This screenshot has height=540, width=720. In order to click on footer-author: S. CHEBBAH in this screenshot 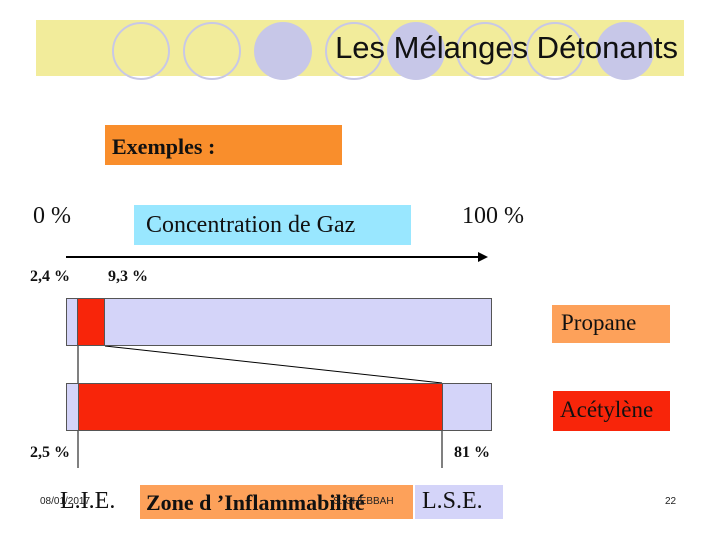, I will do `click(363, 501)`.